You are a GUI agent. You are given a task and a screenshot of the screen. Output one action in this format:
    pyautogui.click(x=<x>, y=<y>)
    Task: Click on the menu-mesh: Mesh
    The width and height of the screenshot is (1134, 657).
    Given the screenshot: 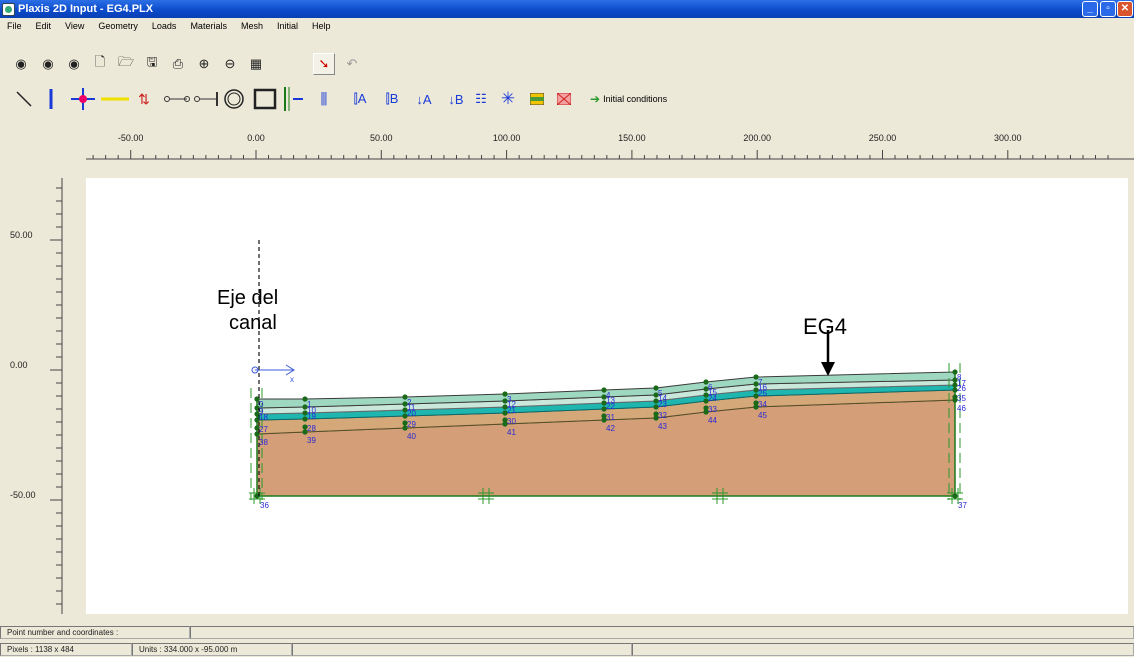 What is the action you would take?
    pyautogui.click(x=251, y=25)
    